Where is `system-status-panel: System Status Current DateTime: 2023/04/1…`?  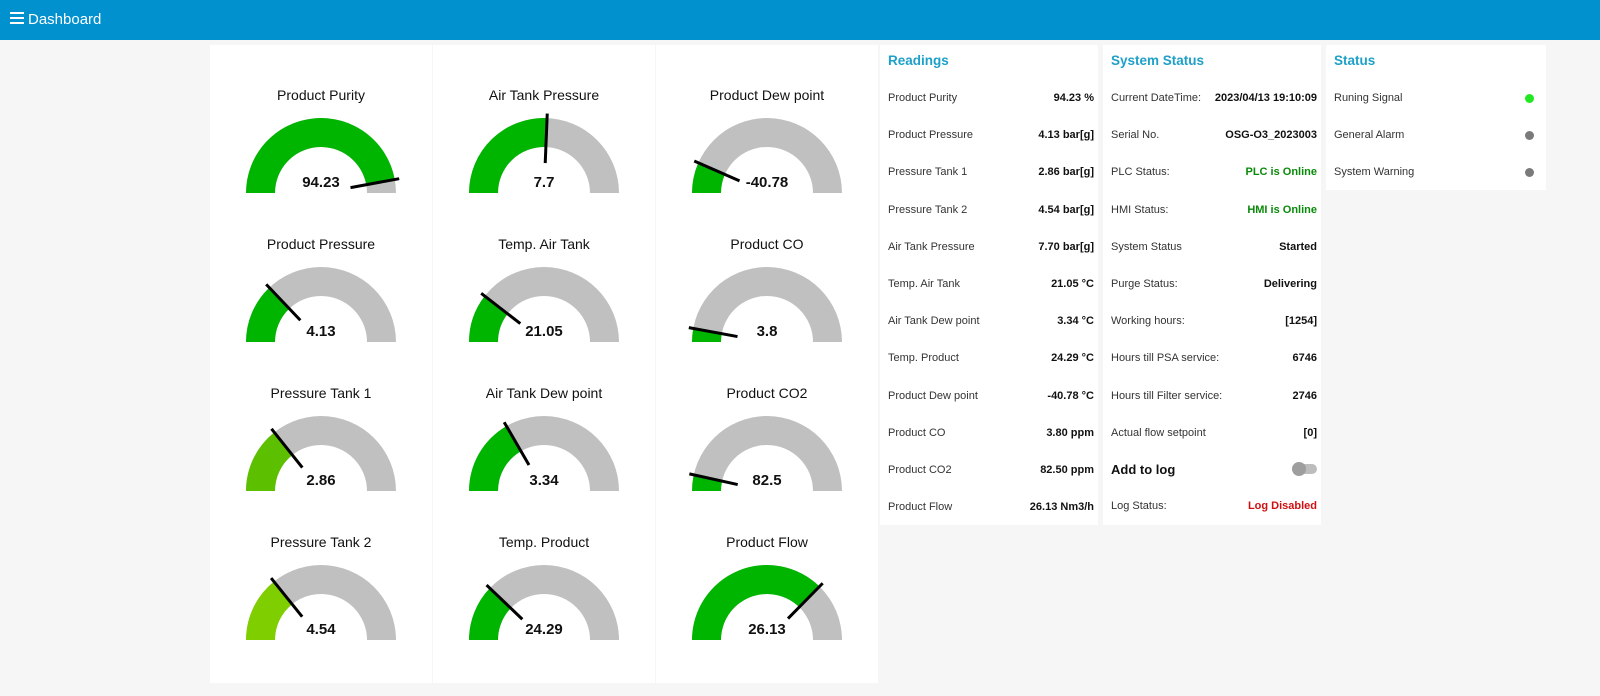
system-status-panel: System Status Current DateTime: 2023/04/1… is located at coordinates (1212, 285).